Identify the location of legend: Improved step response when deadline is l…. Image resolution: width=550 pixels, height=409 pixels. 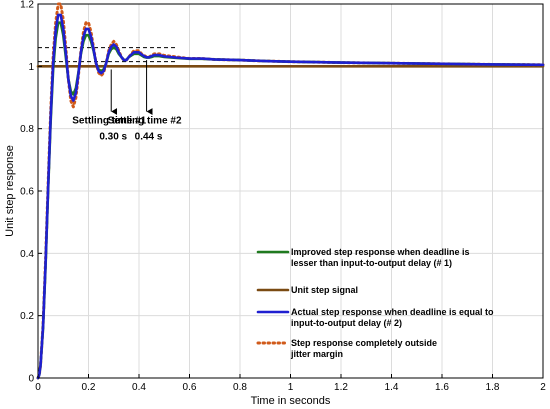
(375, 303).